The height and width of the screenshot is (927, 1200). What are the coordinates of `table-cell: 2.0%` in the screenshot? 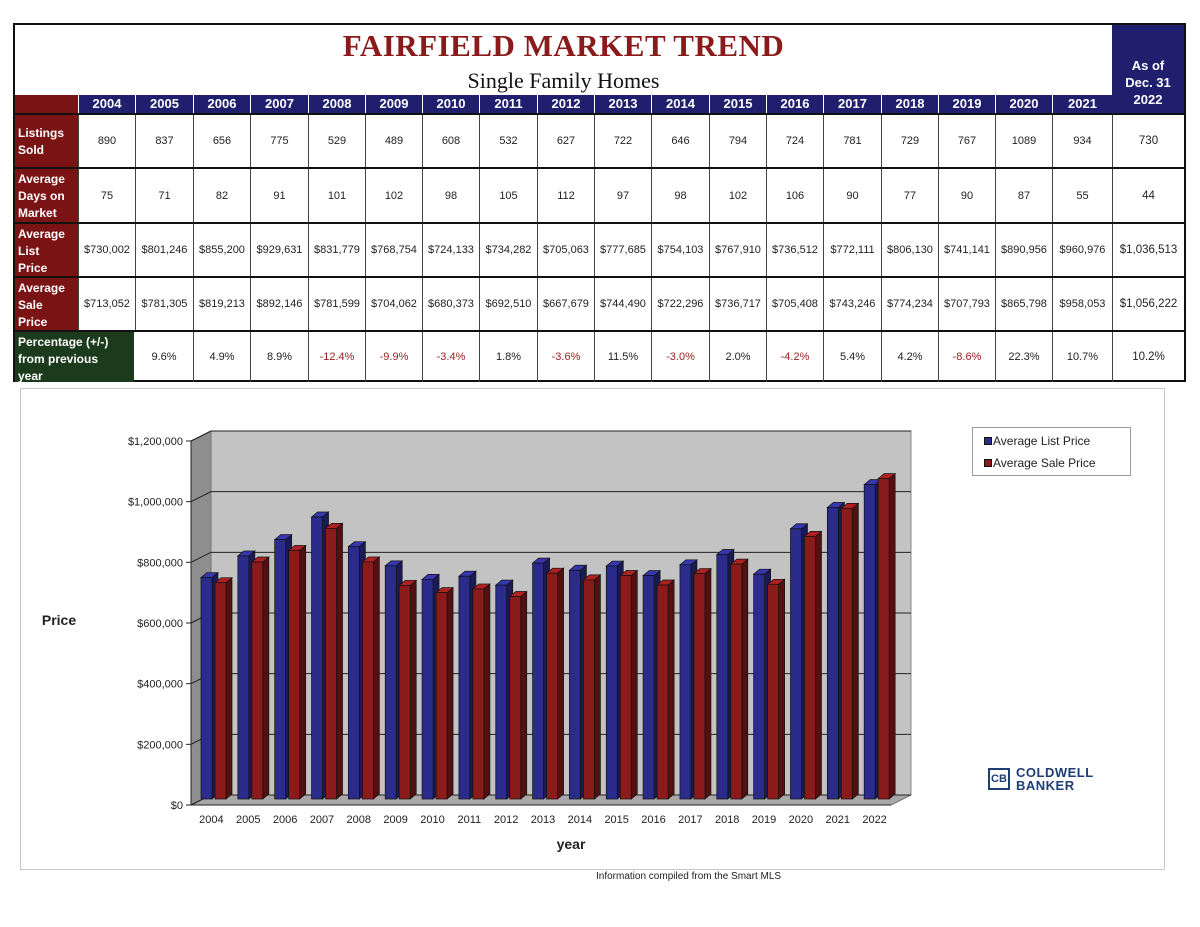 It's located at (737, 357).